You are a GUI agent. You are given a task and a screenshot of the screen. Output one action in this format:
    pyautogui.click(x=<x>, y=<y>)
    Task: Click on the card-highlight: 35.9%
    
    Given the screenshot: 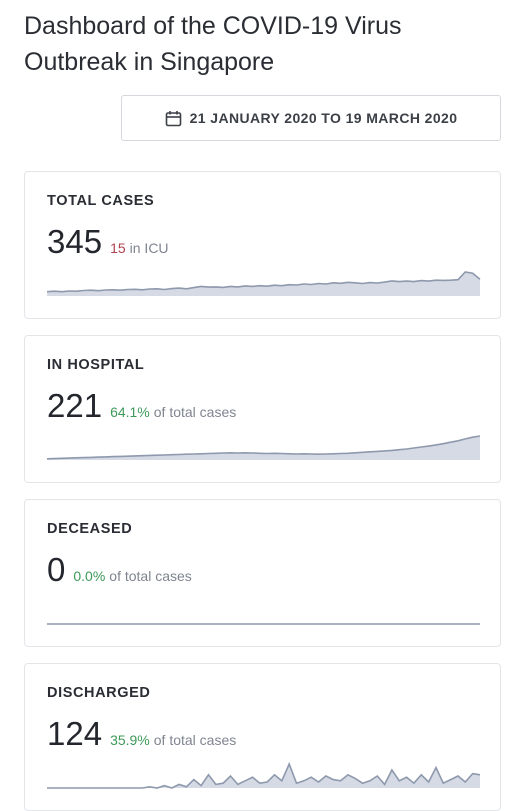 What is the action you would take?
    pyautogui.click(x=130, y=740)
    